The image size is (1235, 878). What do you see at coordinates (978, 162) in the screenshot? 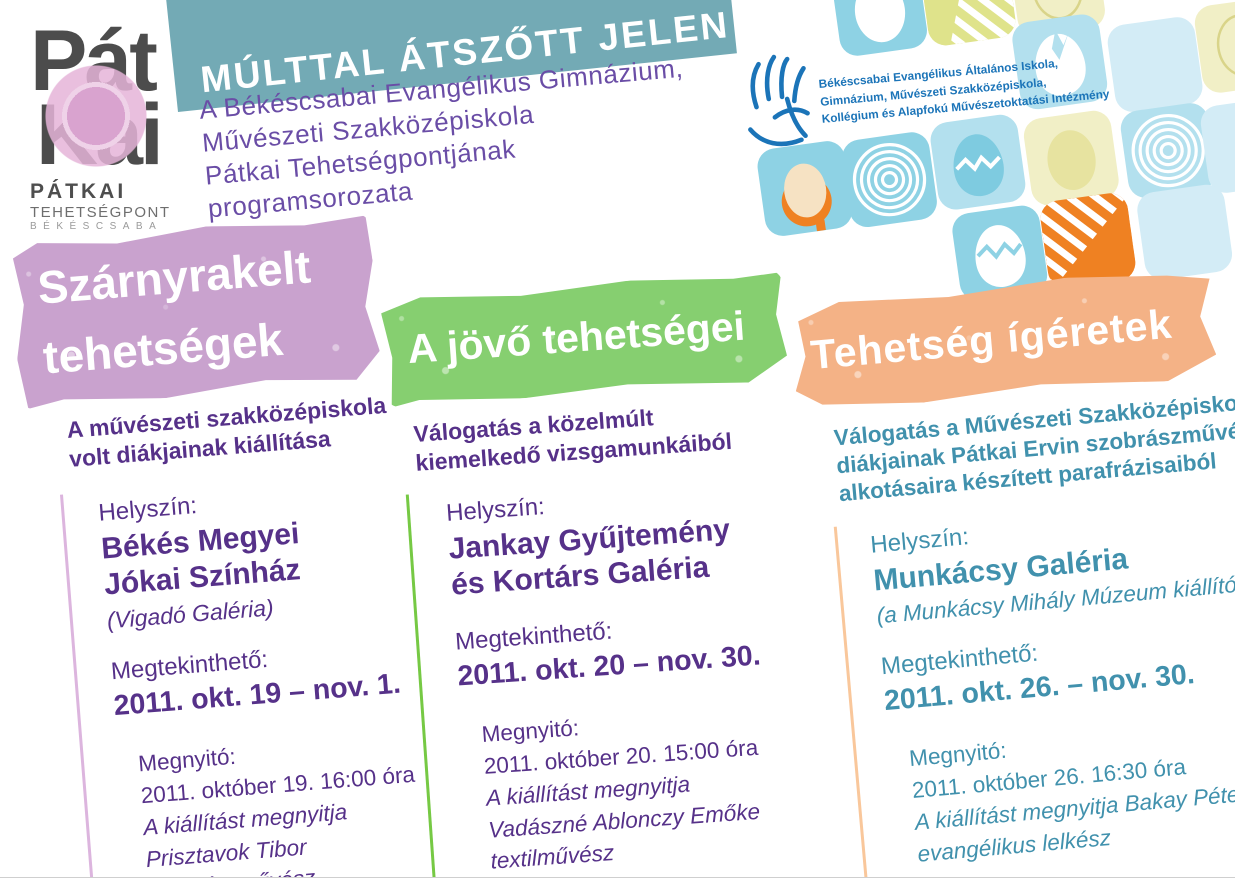
I see `egg-tile-eggSolidCrack` at bounding box center [978, 162].